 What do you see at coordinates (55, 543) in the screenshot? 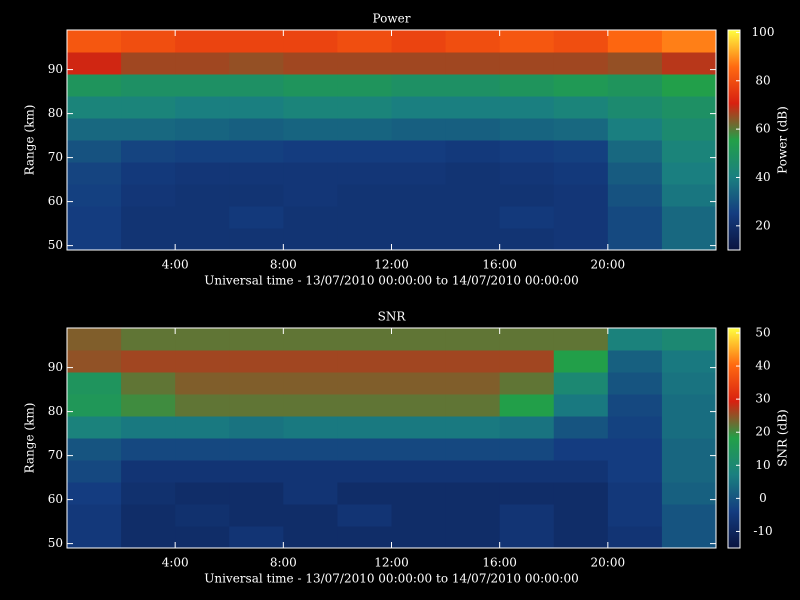
I see `y-tick-label: 50` at bounding box center [55, 543].